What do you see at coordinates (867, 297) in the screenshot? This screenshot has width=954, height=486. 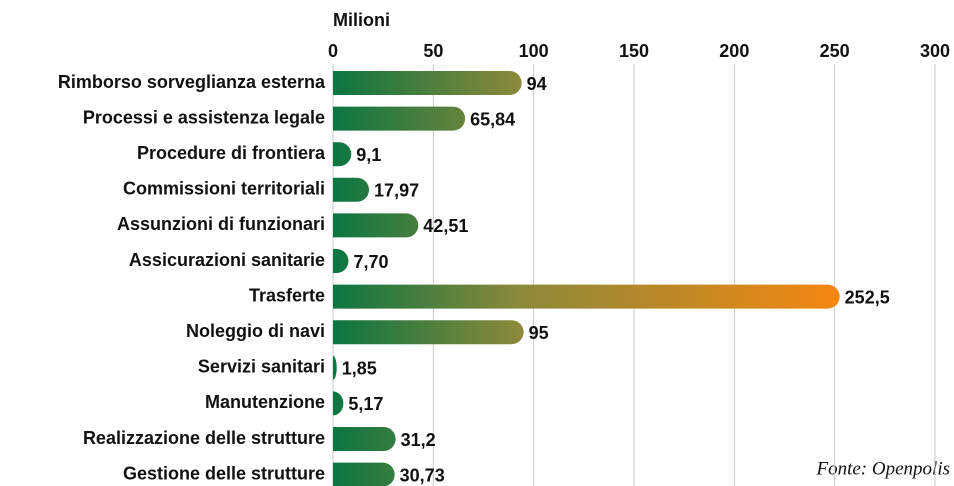 I see `value-label: 252,5` at bounding box center [867, 297].